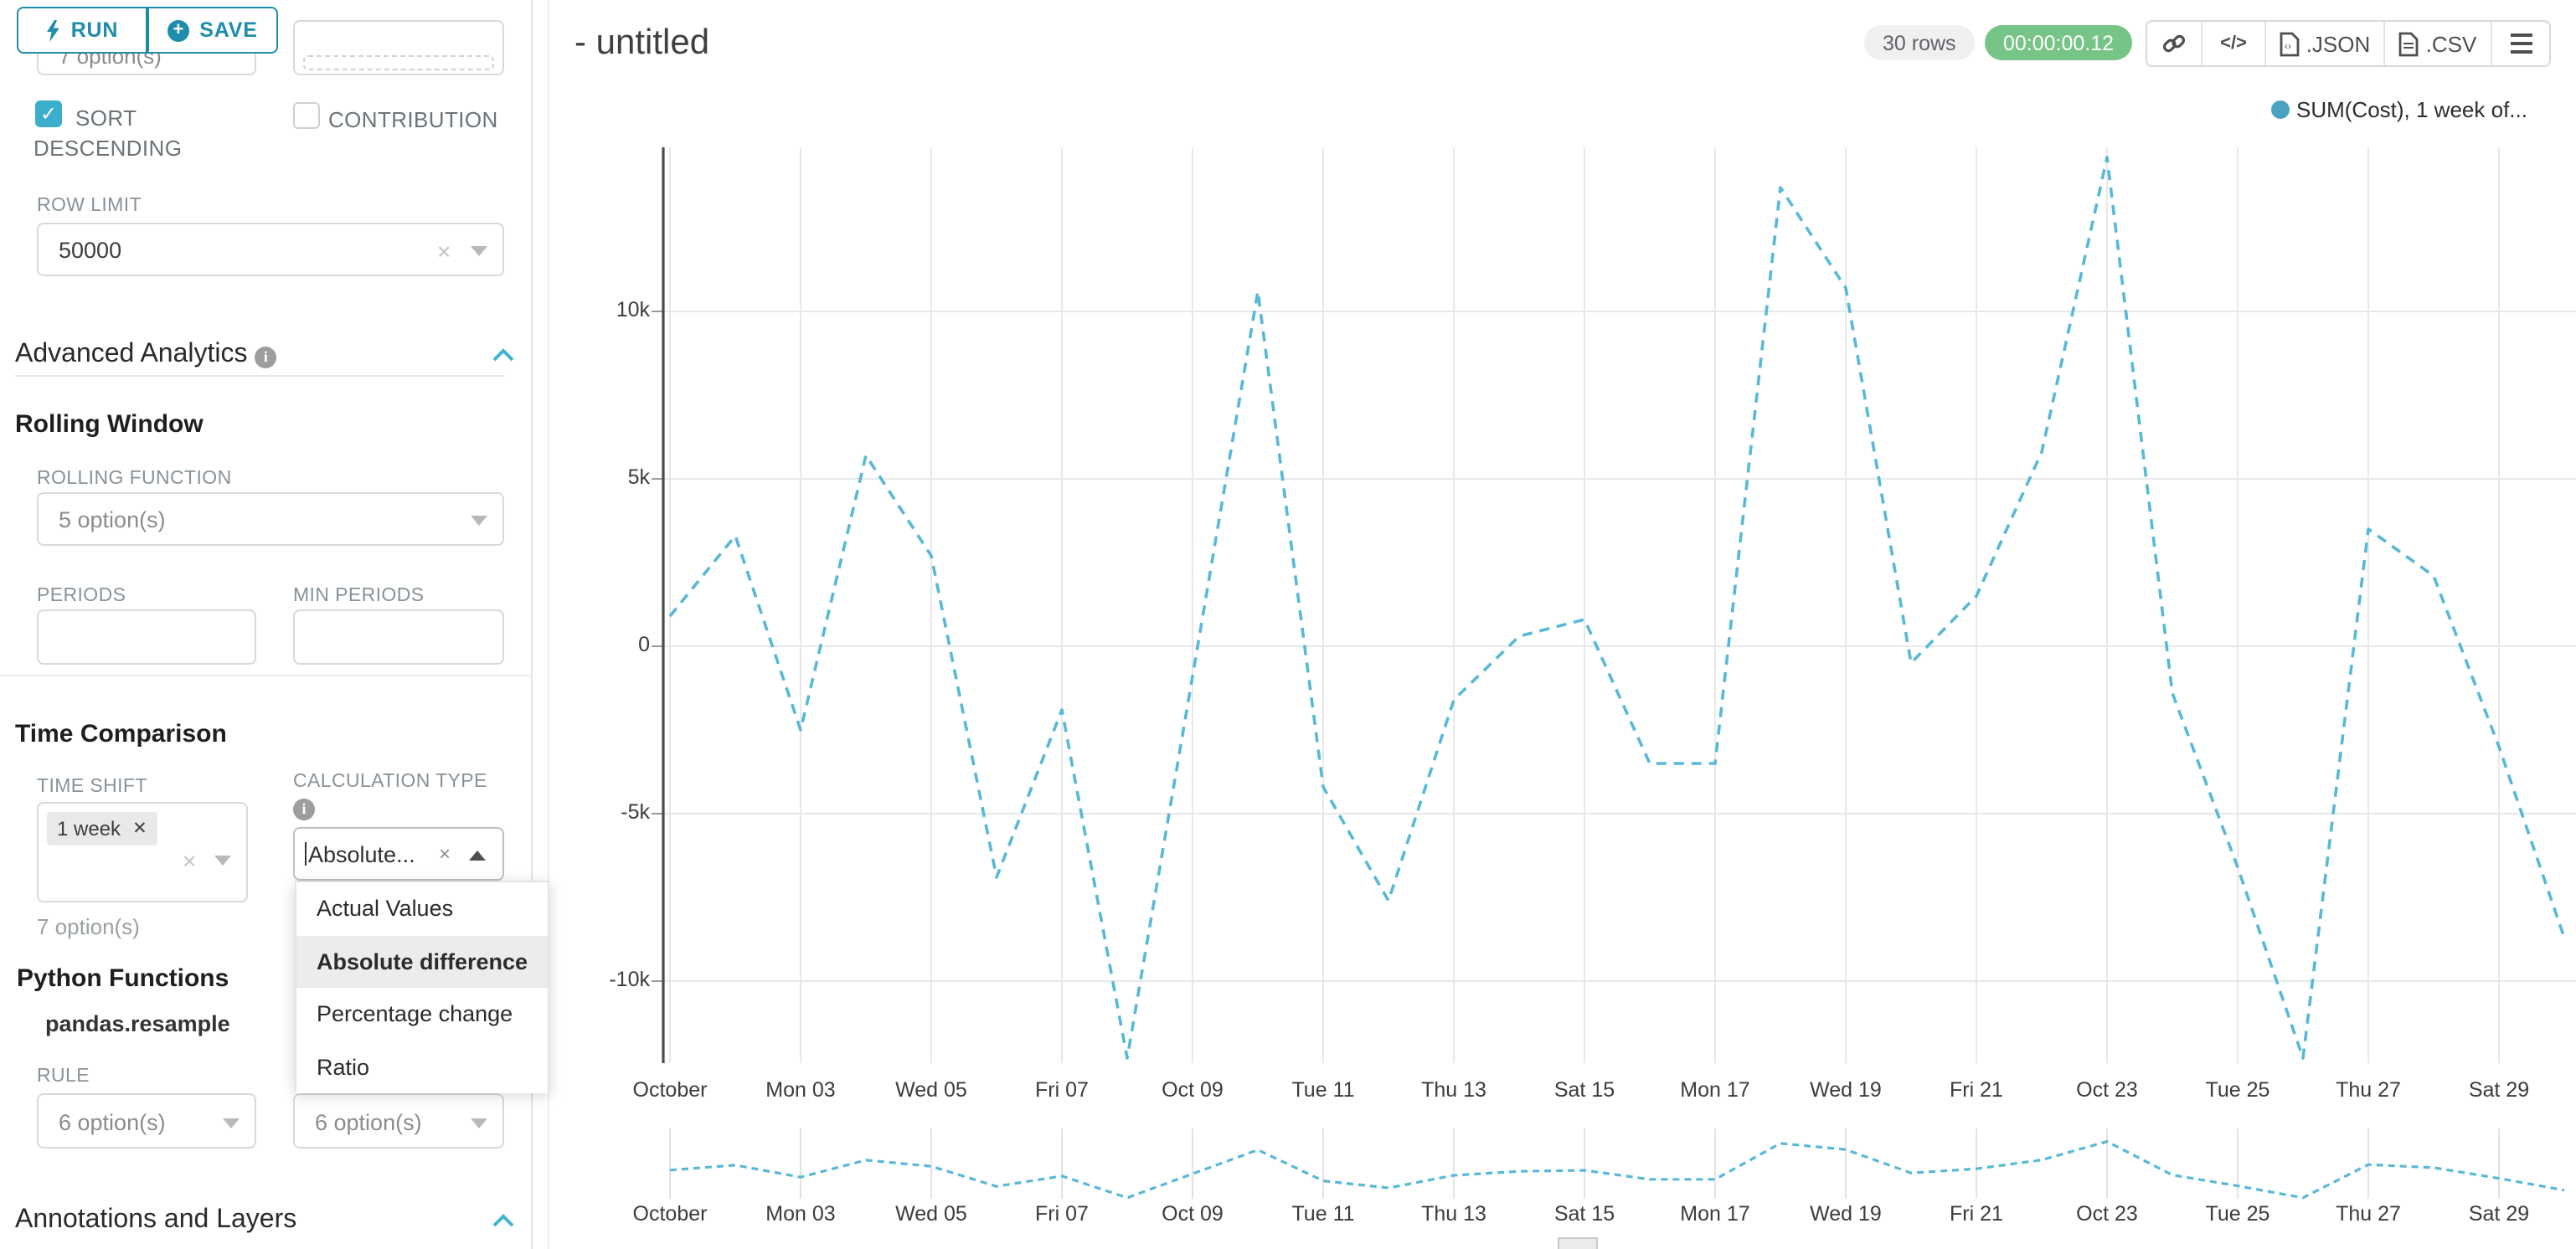  I want to click on query-timer-badge: 00:00:00.12, so click(2059, 42).